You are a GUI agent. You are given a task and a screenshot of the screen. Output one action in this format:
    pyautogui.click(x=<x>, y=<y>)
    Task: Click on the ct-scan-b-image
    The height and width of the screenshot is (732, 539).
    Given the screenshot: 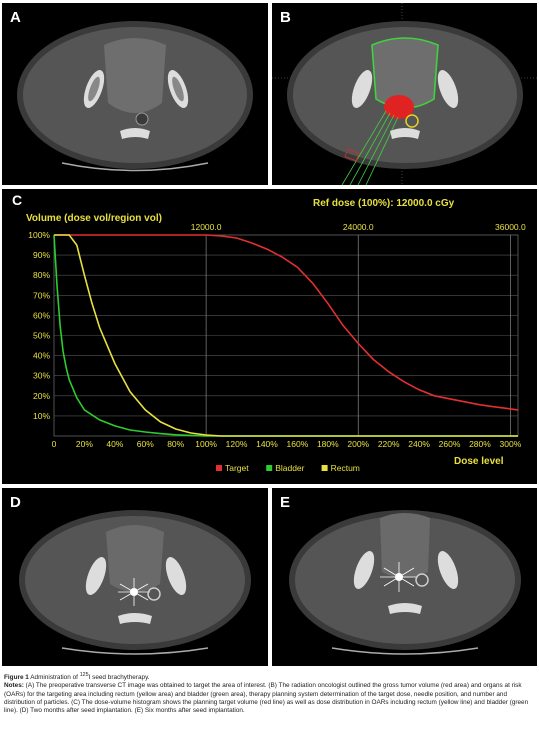 What is the action you would take?
    pyautogui.click(x=404, y=94)
    